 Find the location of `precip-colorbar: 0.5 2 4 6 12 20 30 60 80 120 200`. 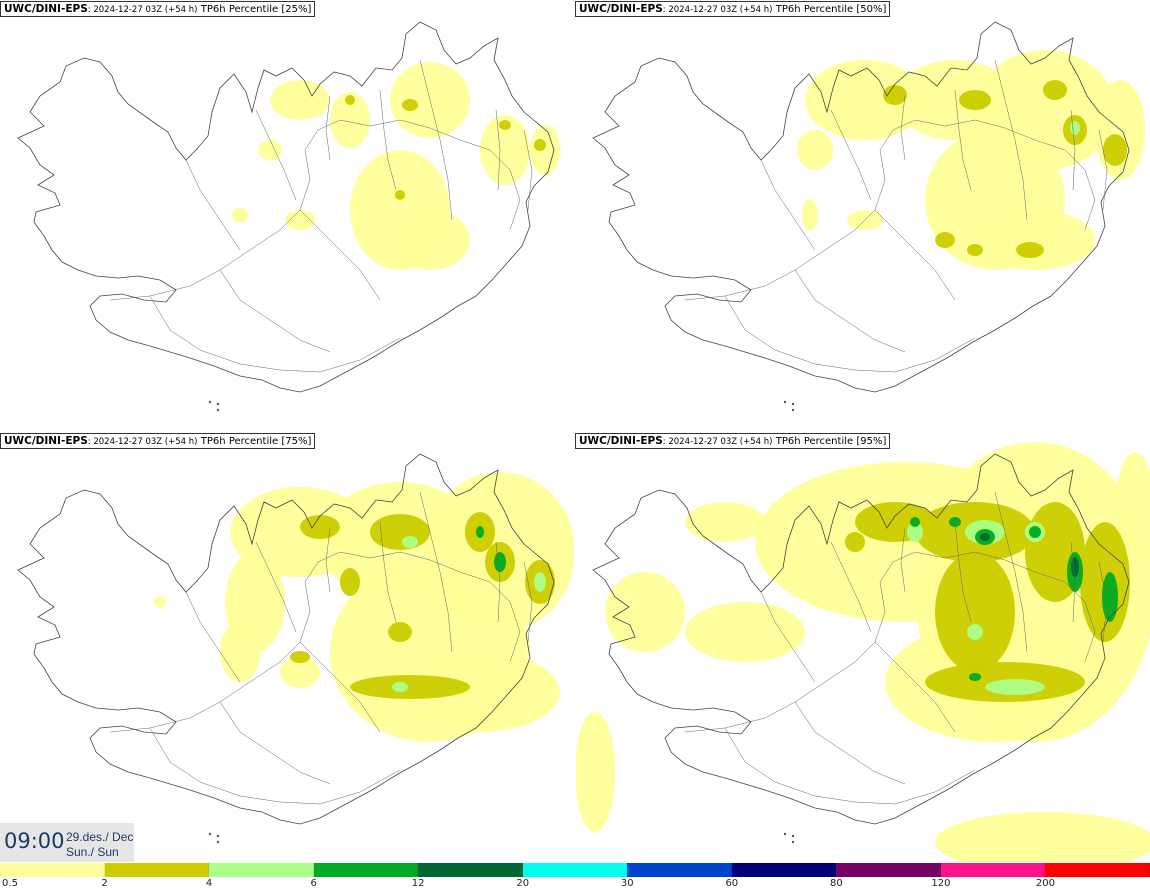

precip-colorbar: 0.5 2 4 6 12 20 30 60 80 120 200 is located at coordinates (575, 876).